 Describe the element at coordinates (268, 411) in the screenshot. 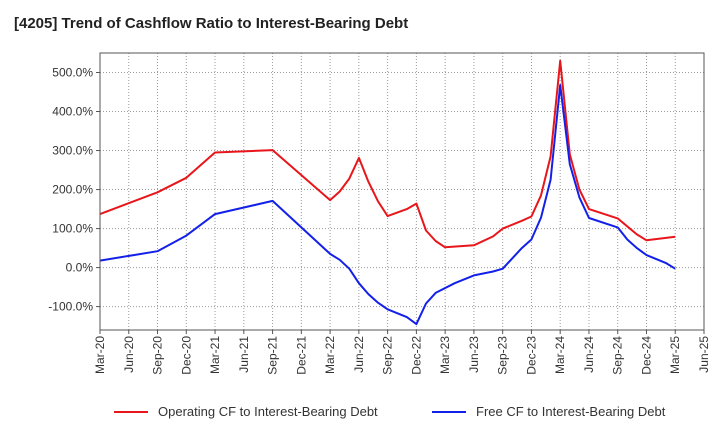

I see `legend-label-operating-cf: Operating CF to Interest-Bearing Debt` at that location.